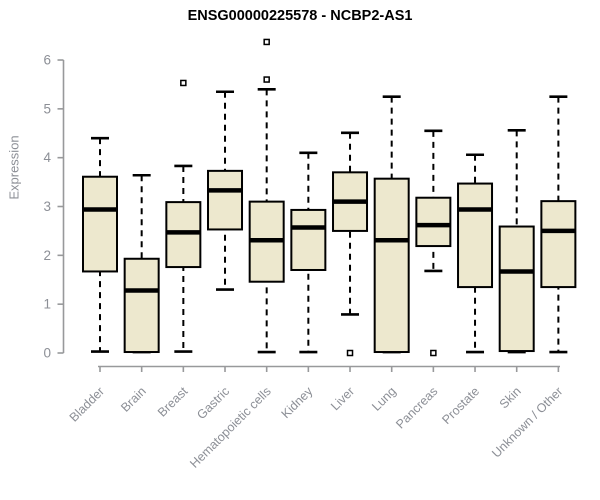 Image resolution: width=600 pixels, height=500 pixels. I want to click on box-breast, so click(183, 216).